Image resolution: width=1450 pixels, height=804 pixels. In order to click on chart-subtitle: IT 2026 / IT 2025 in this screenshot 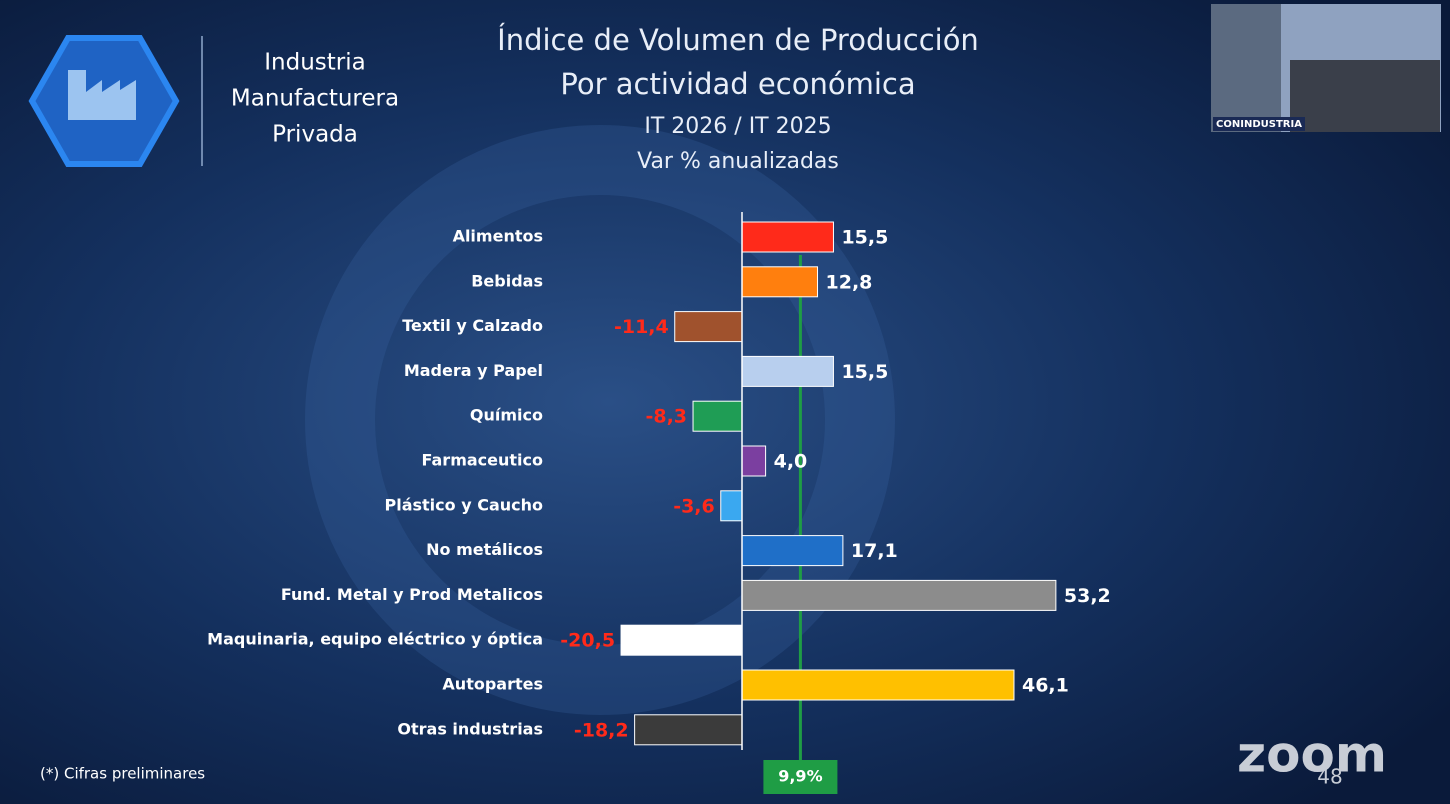, I will do `click(737, 126)`.